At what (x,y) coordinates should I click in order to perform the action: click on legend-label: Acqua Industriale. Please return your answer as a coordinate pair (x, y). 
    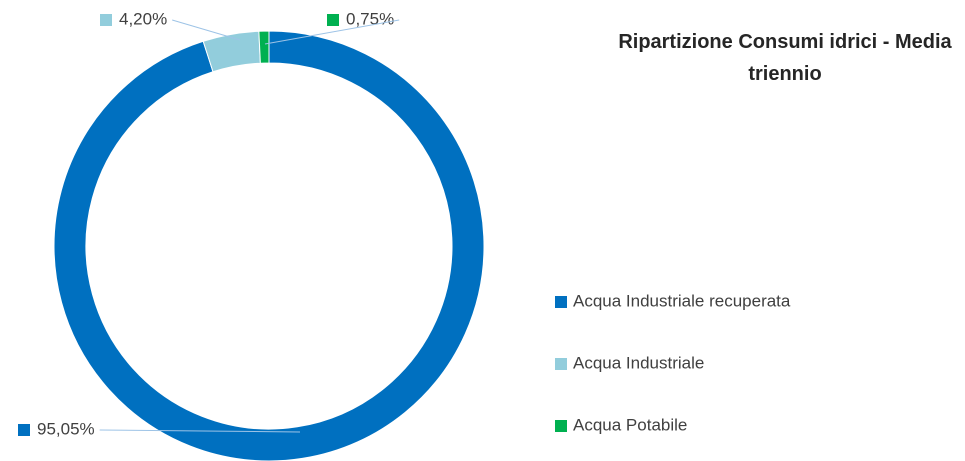
    Looking at the image, I should click on (638, 362).